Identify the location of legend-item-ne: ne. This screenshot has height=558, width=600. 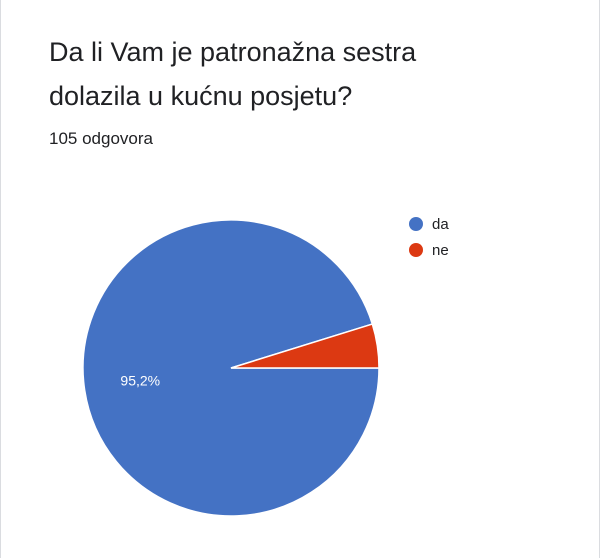
(429, 250).